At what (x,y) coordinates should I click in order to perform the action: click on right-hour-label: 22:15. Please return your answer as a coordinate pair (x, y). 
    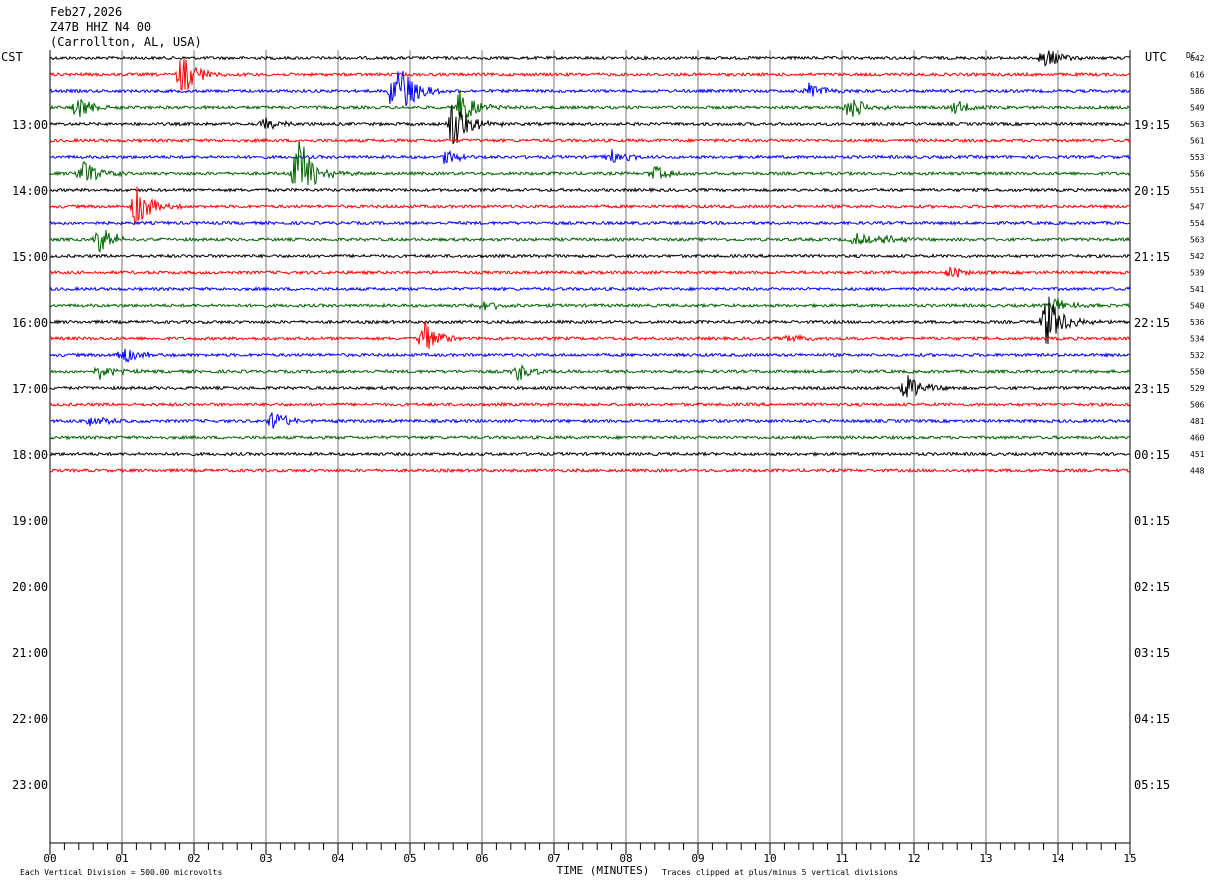
    Looking at the image, I should click on (1152, 323).